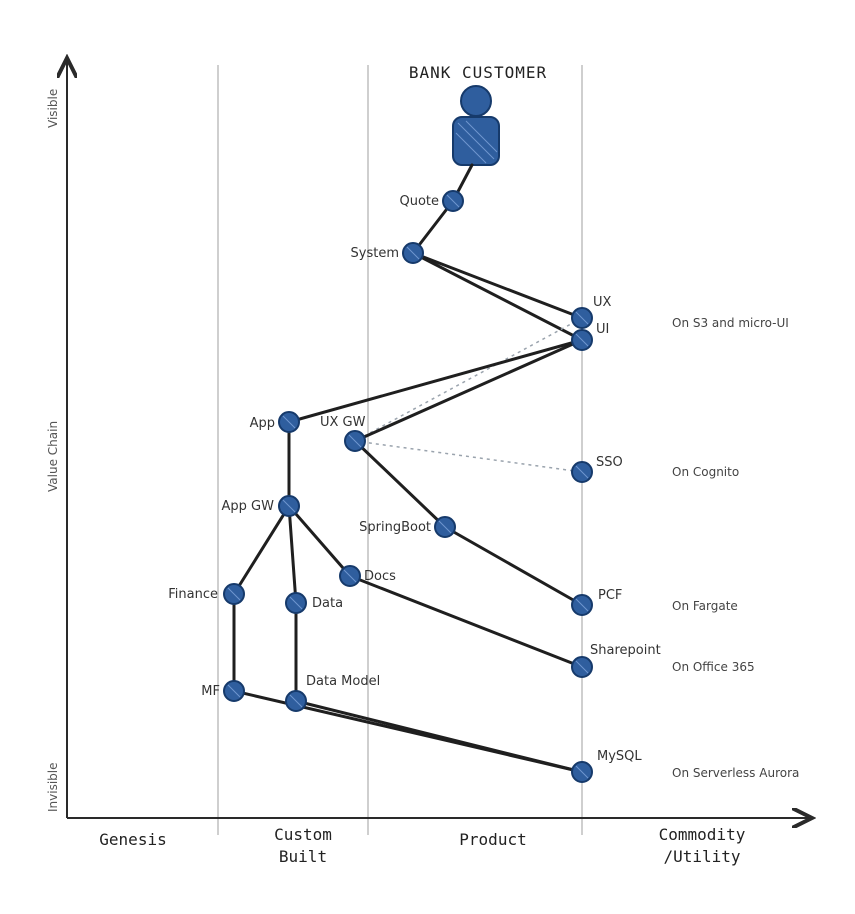 The image size is (855, 914). I want to click on link-docs-sharepoint, so click(466, 621).